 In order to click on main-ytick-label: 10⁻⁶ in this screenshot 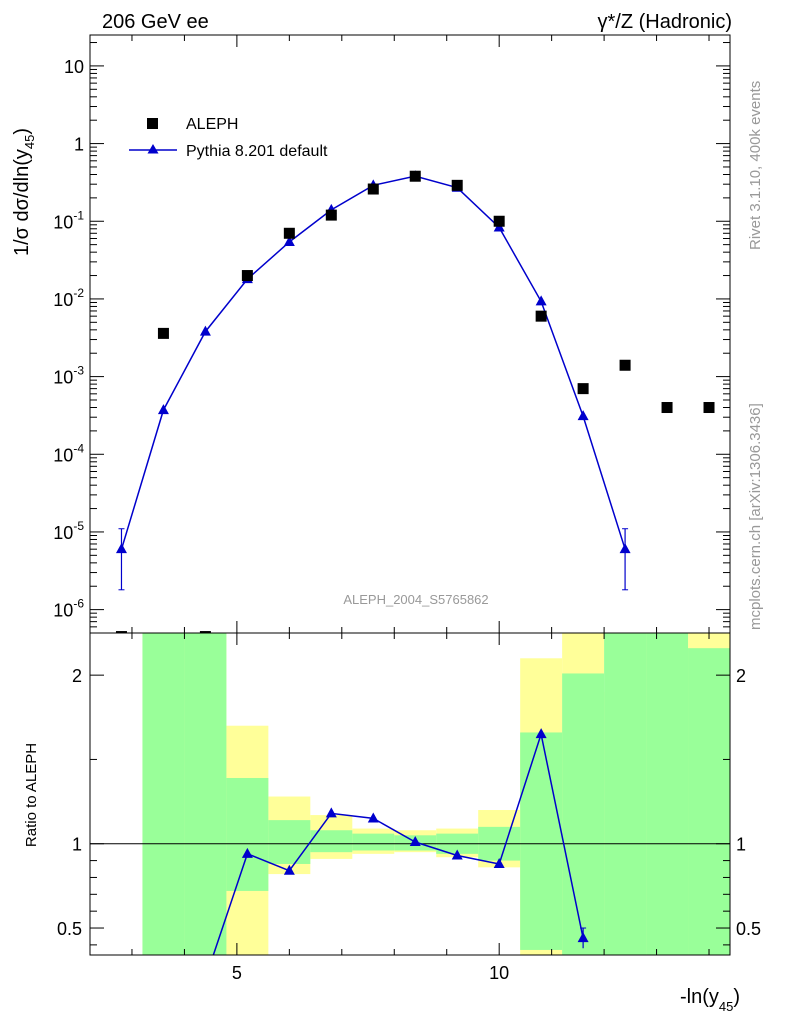, I will do `click(68, 609)`.